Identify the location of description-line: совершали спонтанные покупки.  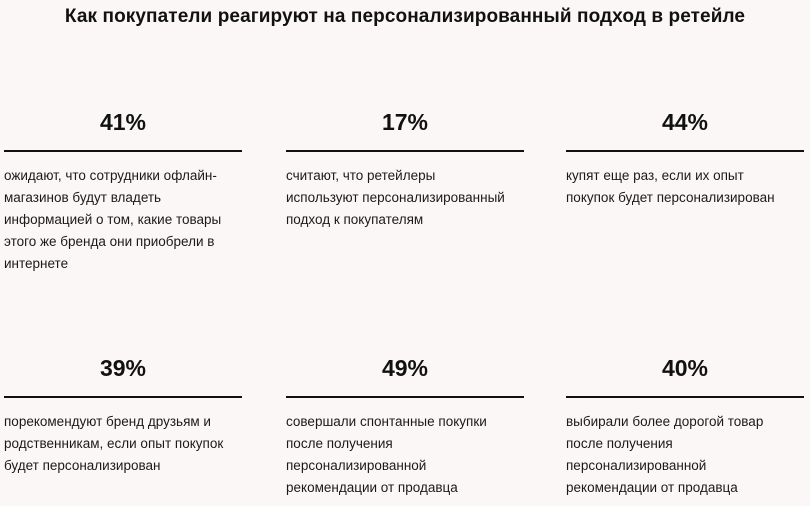
(386, 421).